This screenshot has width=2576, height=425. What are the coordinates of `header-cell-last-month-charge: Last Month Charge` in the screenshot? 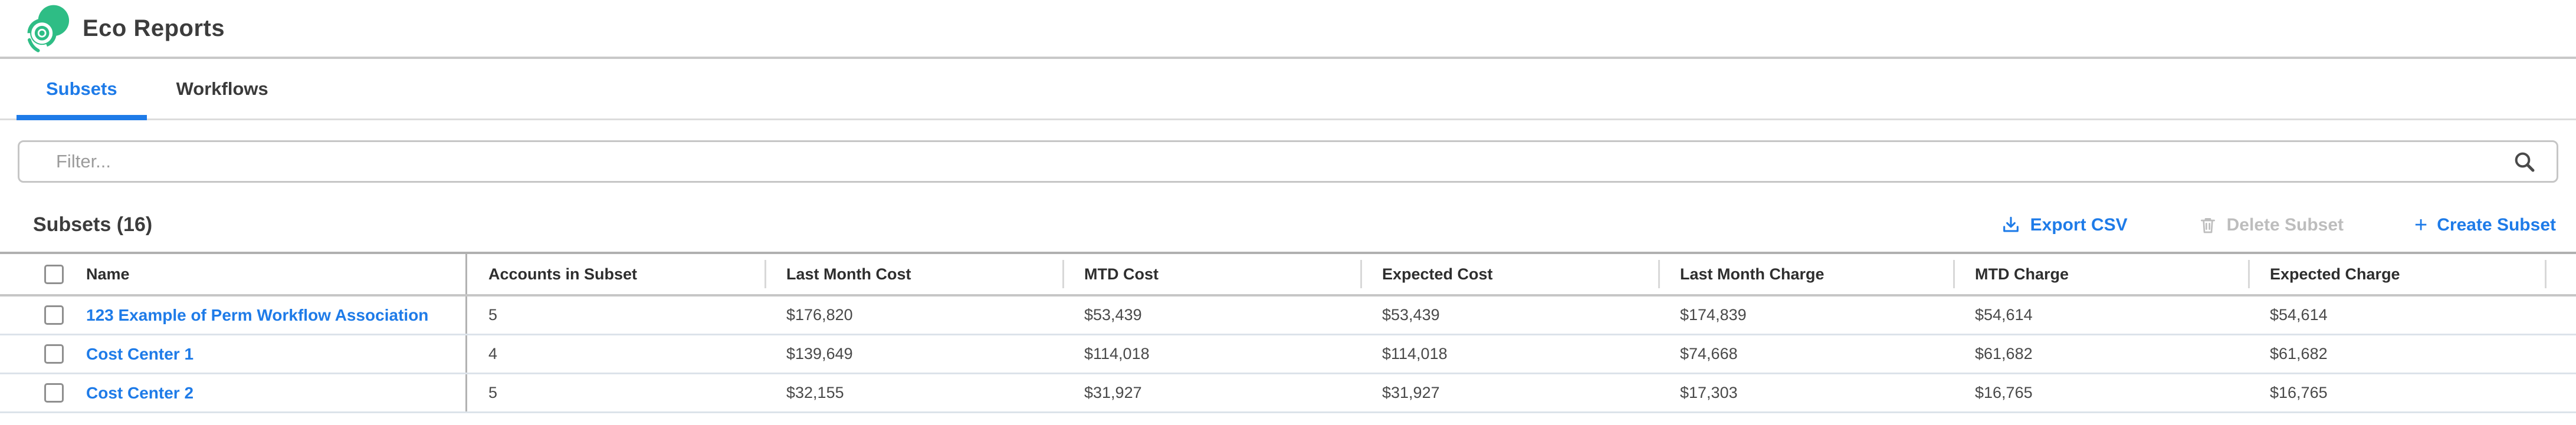 It's located at (1806, 274).